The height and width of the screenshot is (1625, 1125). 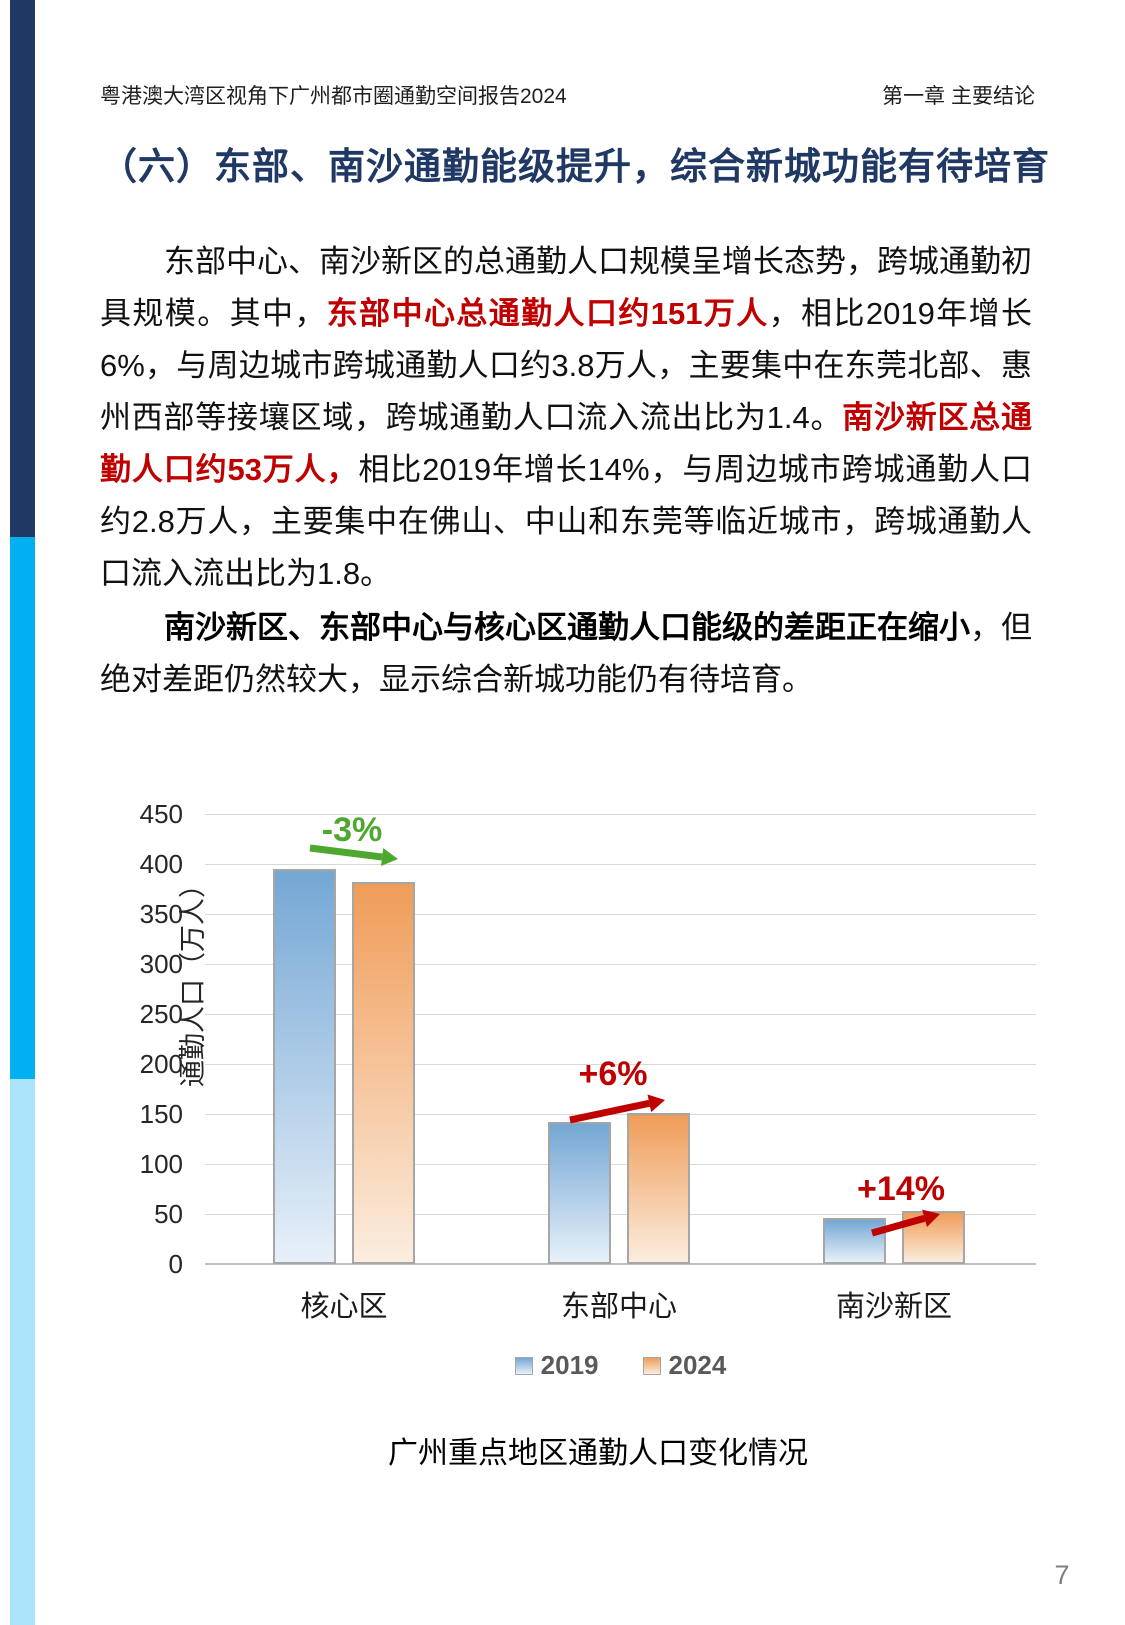 What do you see at coordinates (333, 96) in the screenshot?
I see `header-report-title: 粤港澳大湾区视角下广州都市圈通勤空间报告2024` at bounding box center [333, 96].